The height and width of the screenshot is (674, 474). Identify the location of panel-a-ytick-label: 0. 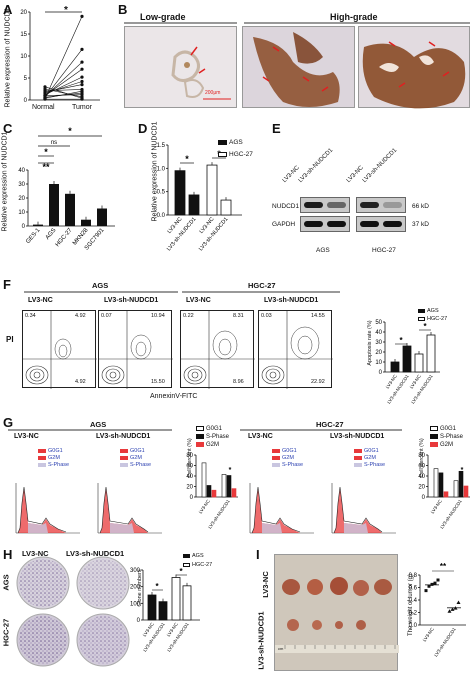
(26, 101).